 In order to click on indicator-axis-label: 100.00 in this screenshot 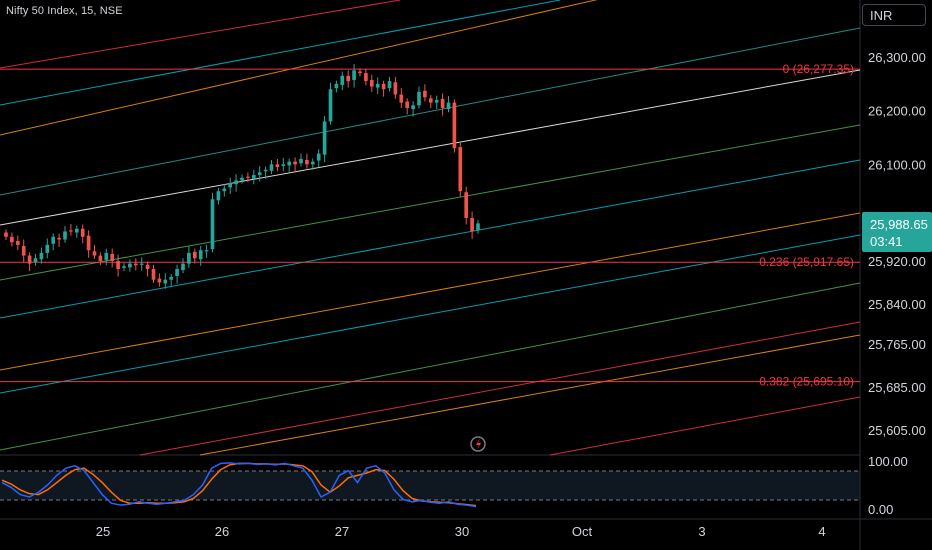, I will do `click(888, 461)`.